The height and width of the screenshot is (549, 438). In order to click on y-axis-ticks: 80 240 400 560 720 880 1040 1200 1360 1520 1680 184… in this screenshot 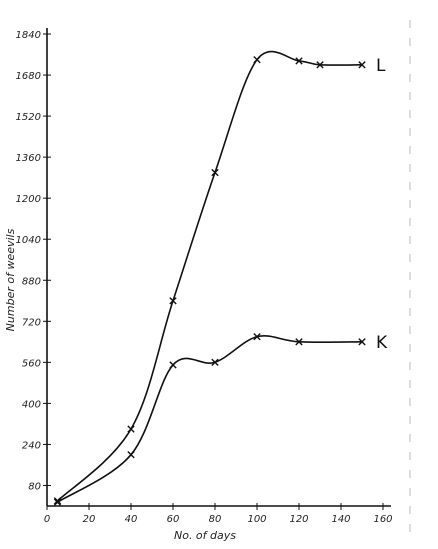, I will do `click(33, 261)`.